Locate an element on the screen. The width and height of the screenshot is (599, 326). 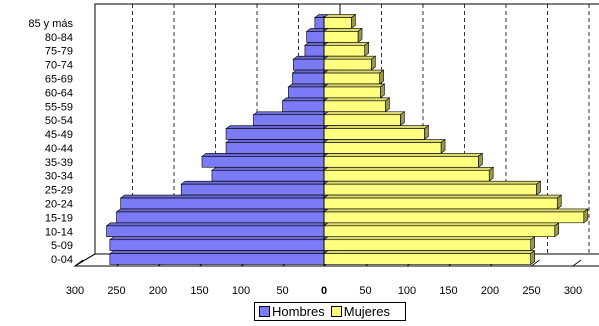
category-label: 0-04 is located at coordinates (62, 260).